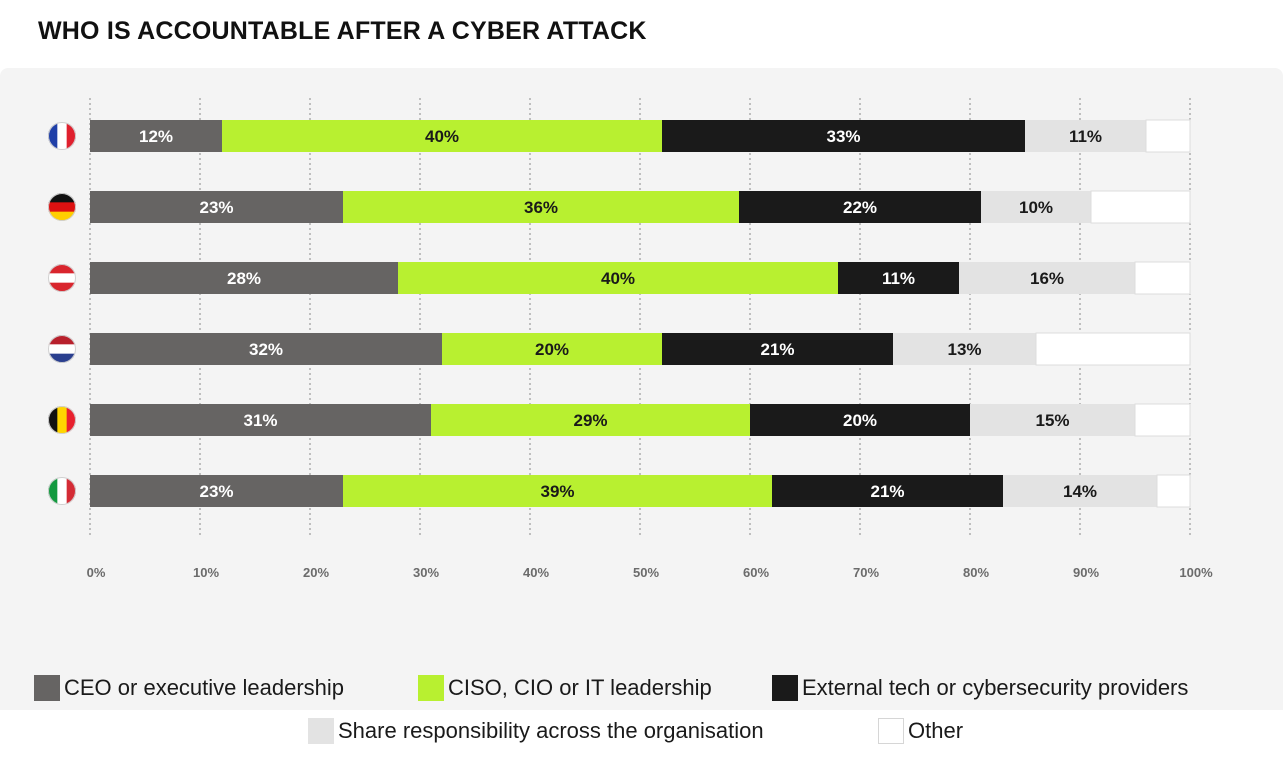 Image resolution: width=1283 pixels, height=776 pixels. I want to click on flag-italy-icon, so click(62, 491).